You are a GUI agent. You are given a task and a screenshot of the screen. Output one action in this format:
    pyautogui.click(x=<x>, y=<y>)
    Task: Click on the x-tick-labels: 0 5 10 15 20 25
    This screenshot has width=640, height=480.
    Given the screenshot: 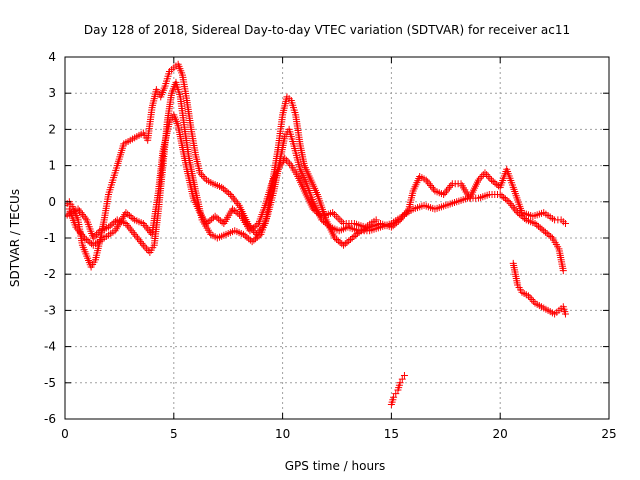 What is the action you would take?
    pyautogui.click(x=338, y=434)
    